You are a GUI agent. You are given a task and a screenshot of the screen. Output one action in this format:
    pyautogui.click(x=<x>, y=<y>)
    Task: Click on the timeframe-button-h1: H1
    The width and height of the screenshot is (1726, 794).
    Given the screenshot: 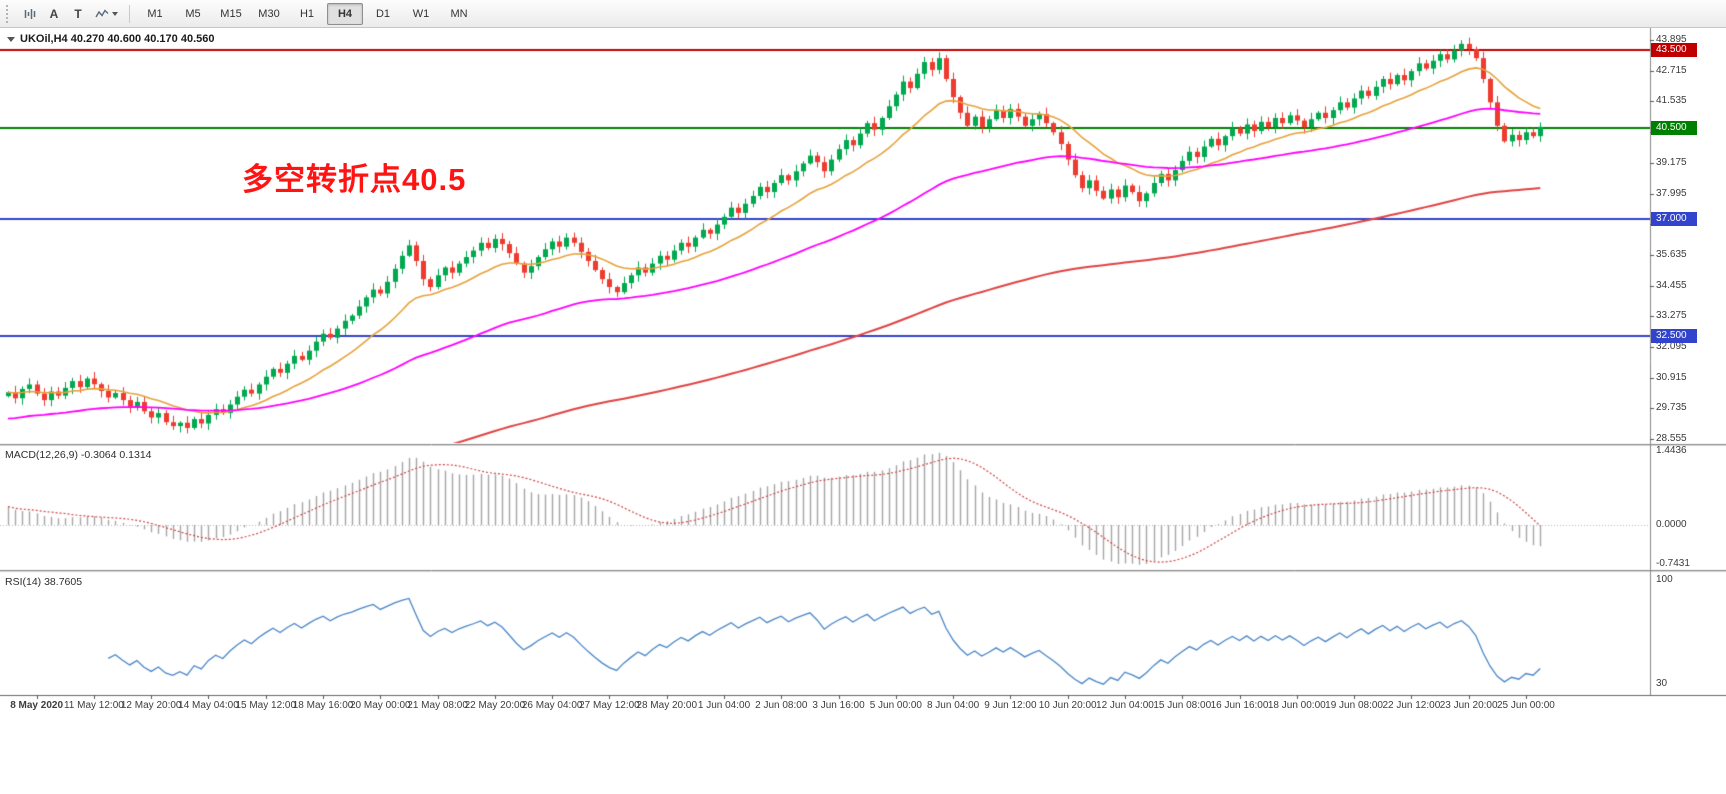 What is the action you would take?
    pyautogui.click(x=307, y=13)
    